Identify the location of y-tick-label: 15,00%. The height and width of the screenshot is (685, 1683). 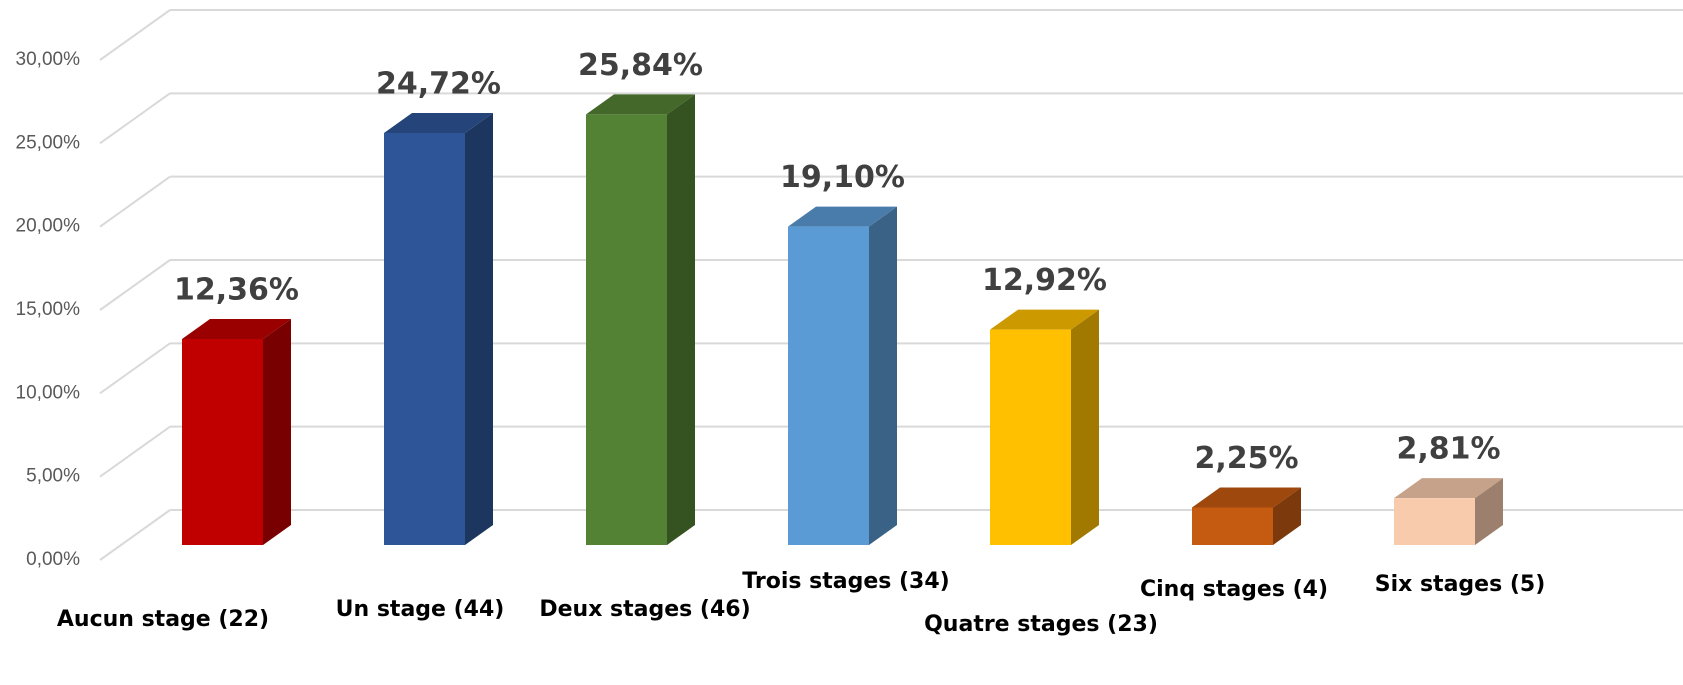
(48, 309).